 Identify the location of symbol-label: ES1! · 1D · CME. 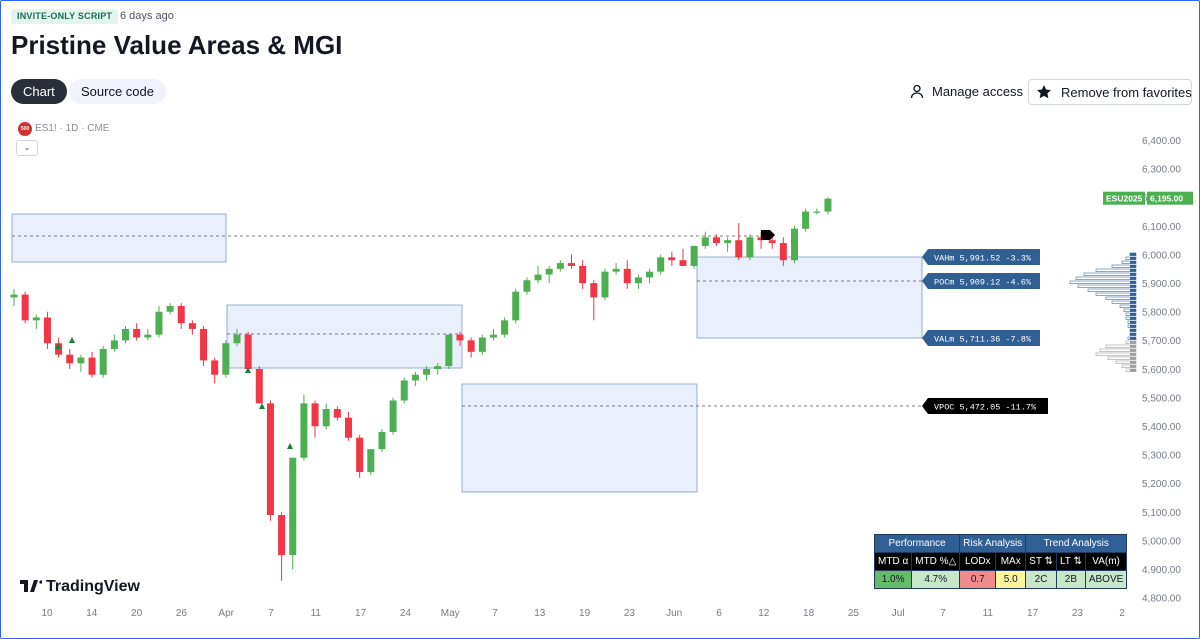
(72, 128).